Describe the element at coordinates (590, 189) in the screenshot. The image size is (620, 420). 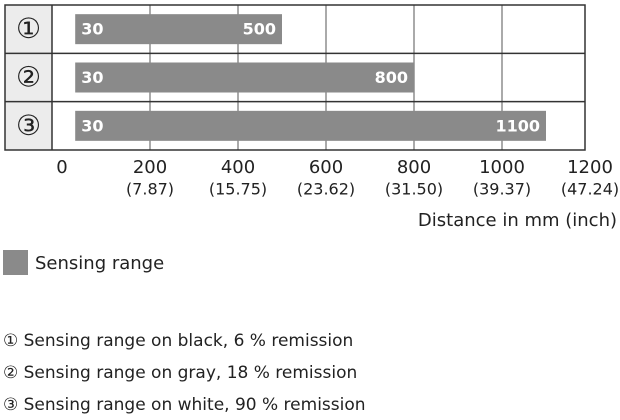
I see `x-tick-sublabel: (47.24)` at that location.